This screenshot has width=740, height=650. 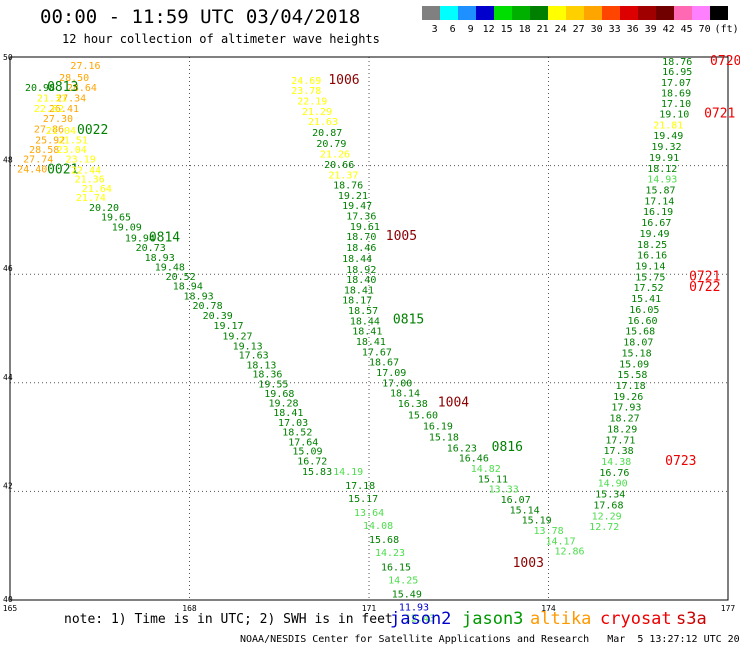 What do you see at coordinates (619, 451) in the screenshot?
I see `swh-value-label: 17.38` at bounding box center [619, 451].